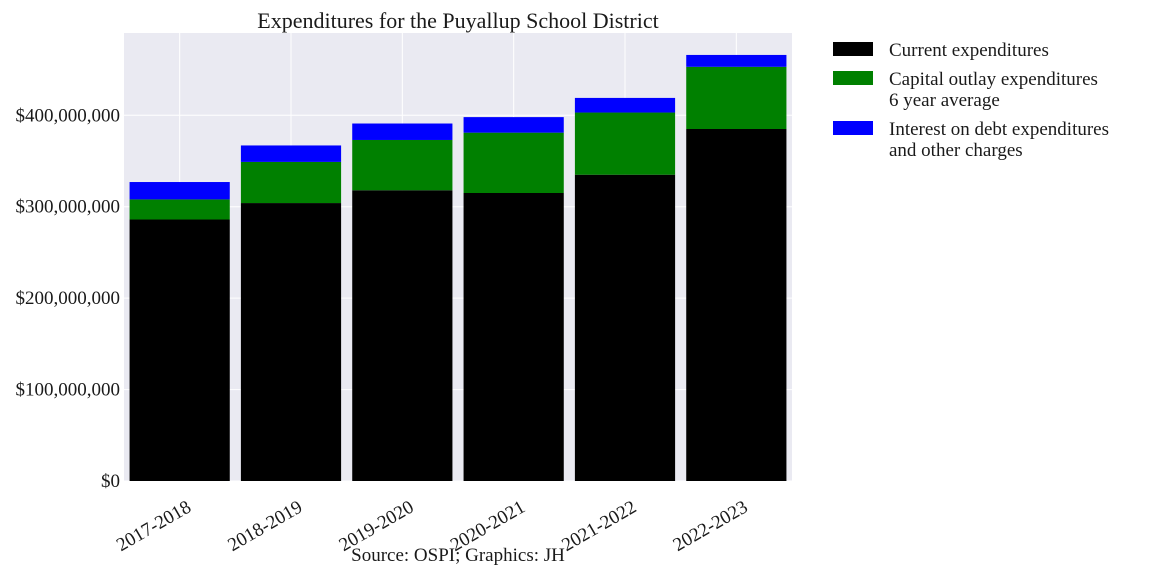  Describe the element at coordinates (68, 390) in the screenshot. I see `y-tick-label: $100,000,000` at that location.